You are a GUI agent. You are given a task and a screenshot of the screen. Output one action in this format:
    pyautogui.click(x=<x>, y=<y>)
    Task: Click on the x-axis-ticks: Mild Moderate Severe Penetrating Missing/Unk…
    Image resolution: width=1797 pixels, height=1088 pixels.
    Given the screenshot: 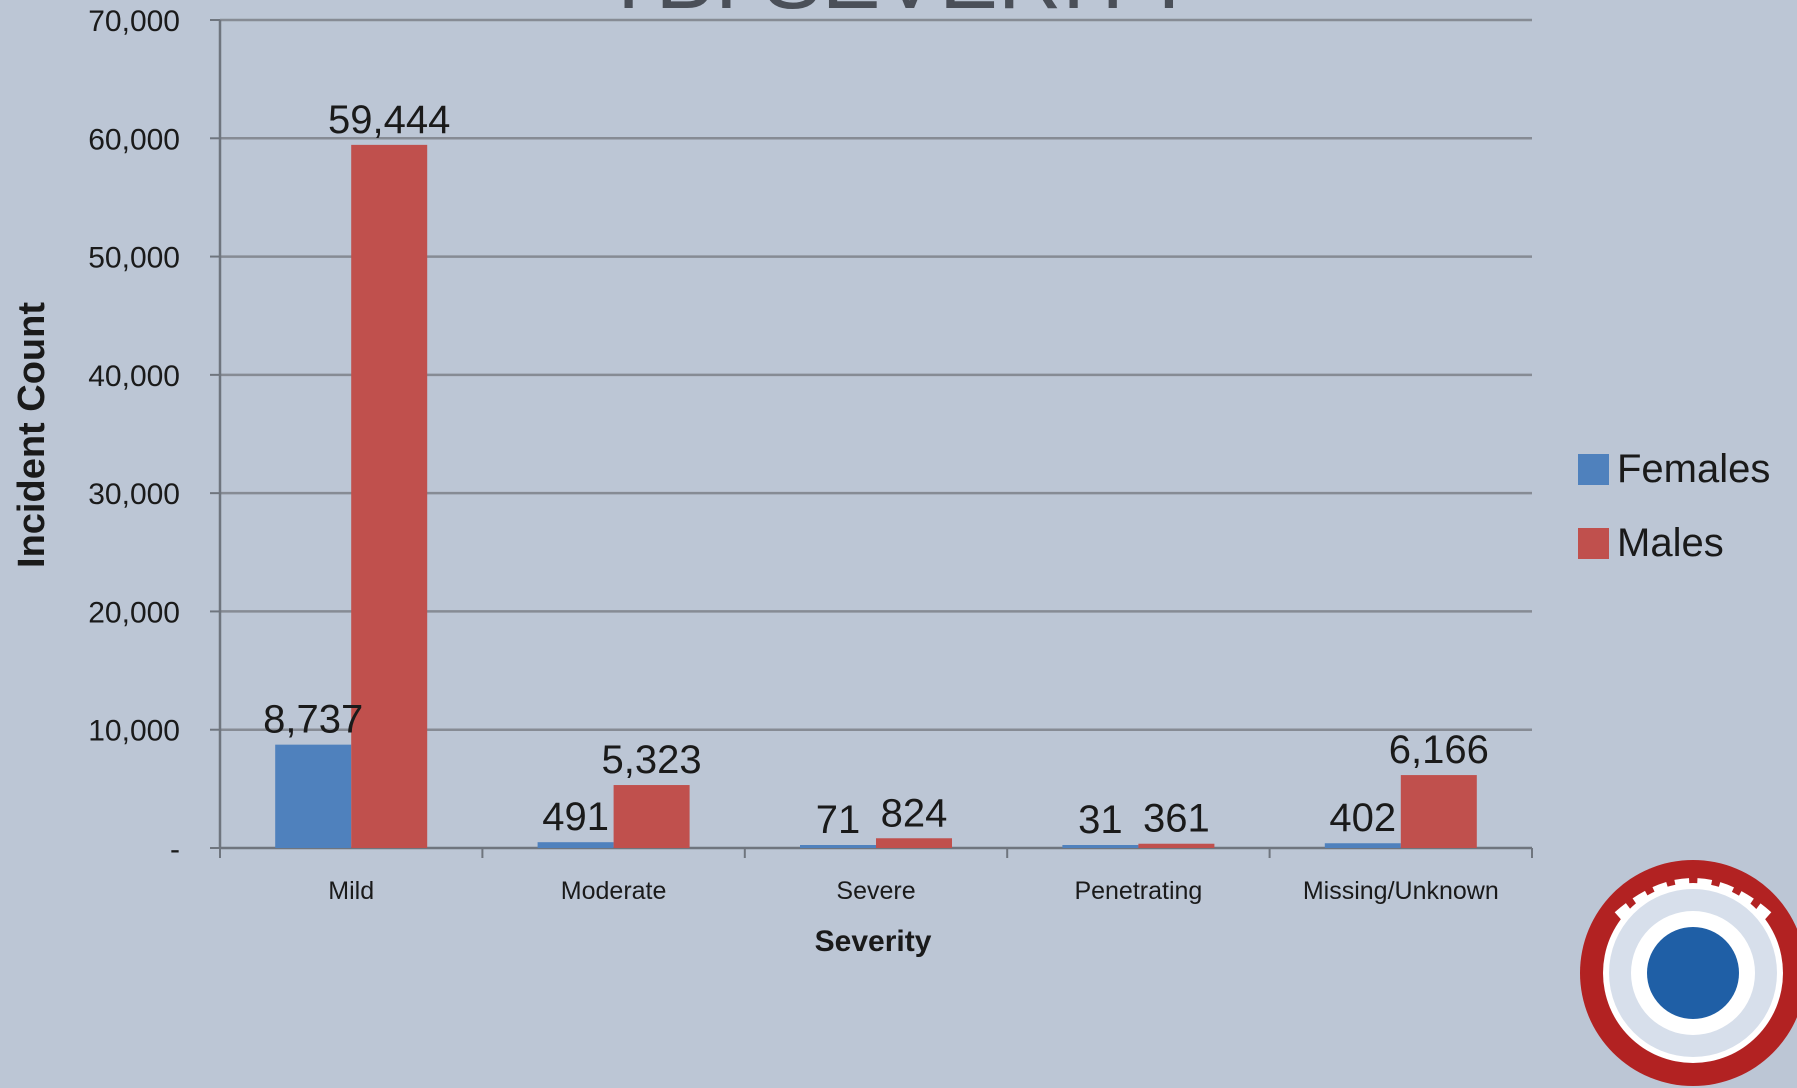 What is the action you would take?
    pyautogui.click(x=913, y=891)
    